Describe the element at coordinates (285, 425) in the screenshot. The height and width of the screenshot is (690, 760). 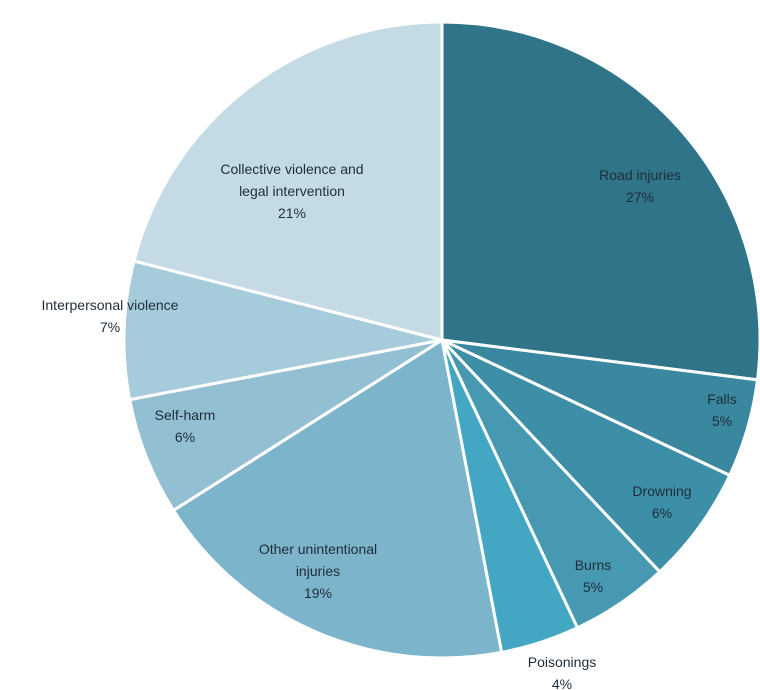
I see `pie-slice-self-harm` at that location.